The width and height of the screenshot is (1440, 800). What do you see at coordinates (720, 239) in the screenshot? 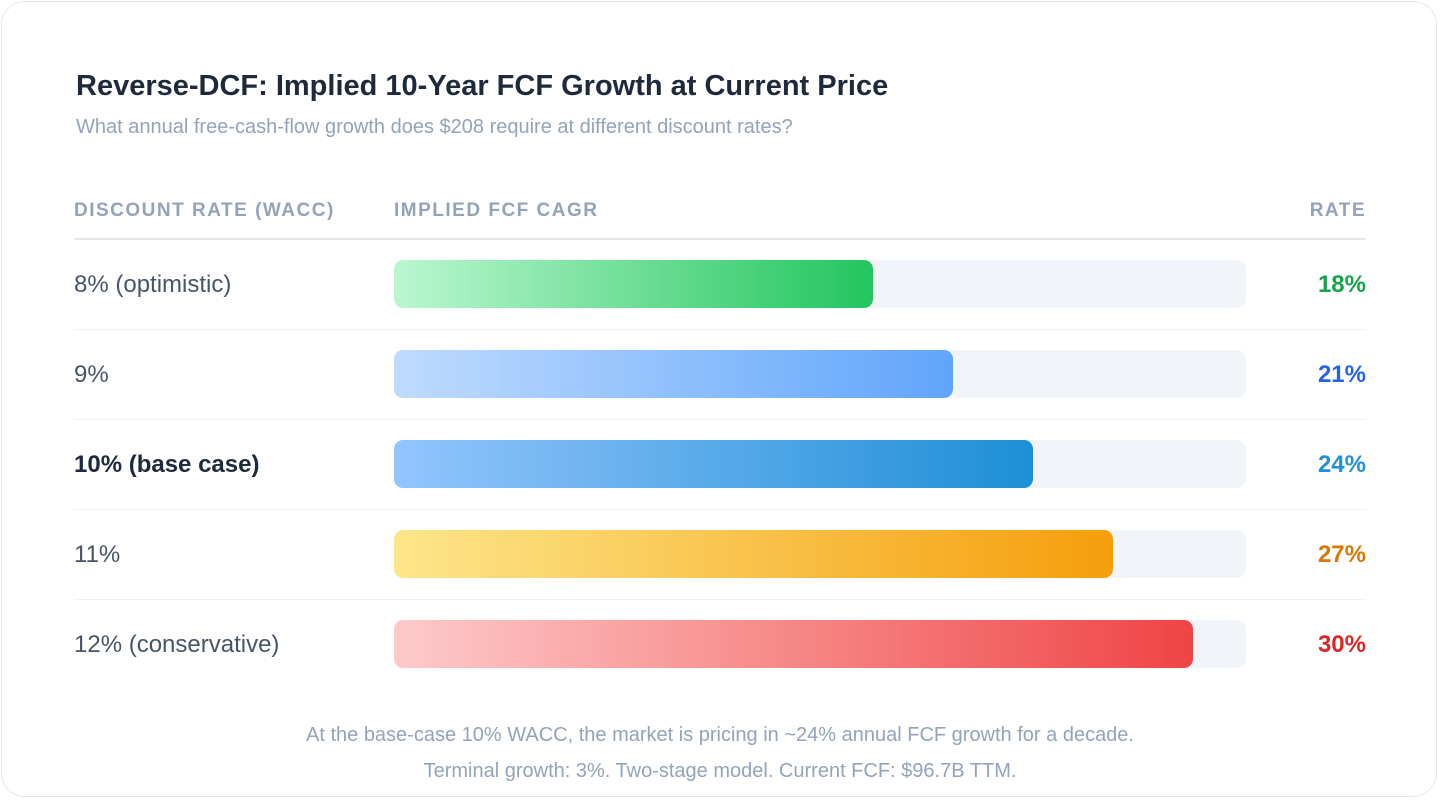
I see `header-divider` at bounding box center [720, 239].